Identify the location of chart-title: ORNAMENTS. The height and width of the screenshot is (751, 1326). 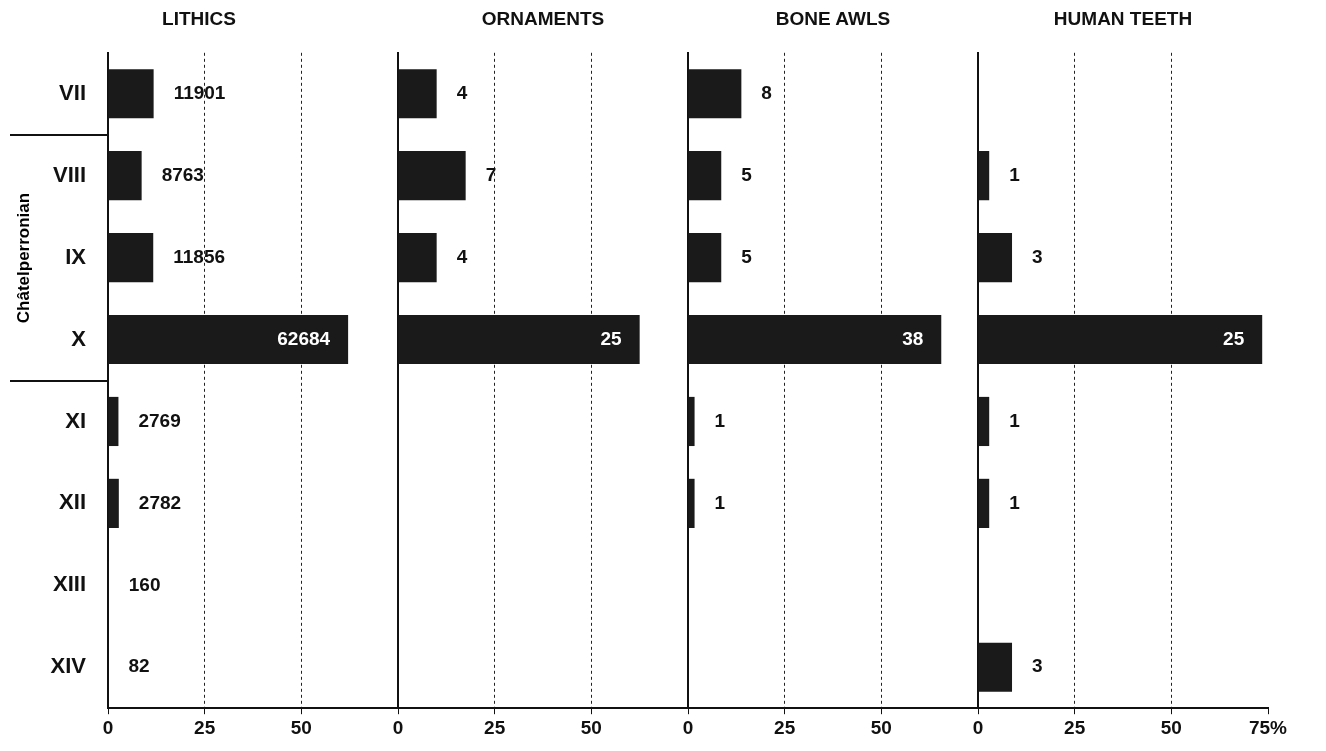
(543, 18).